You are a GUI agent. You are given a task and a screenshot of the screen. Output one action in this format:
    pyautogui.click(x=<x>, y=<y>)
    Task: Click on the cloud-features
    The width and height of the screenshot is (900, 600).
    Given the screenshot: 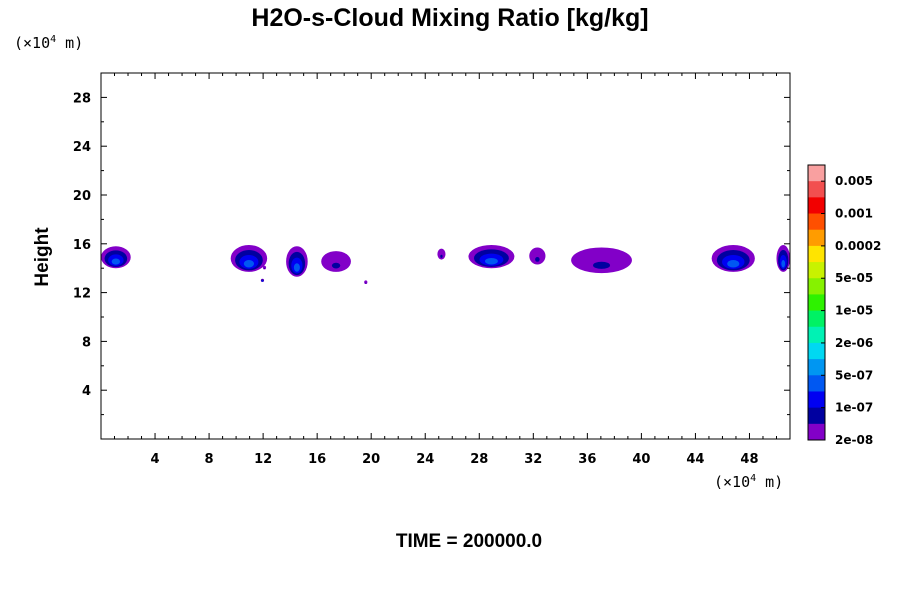 What is the action you would take?
    pyautogui.click(x=445, y=265)
    